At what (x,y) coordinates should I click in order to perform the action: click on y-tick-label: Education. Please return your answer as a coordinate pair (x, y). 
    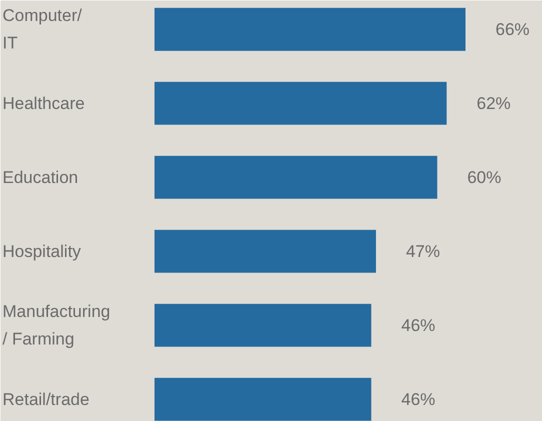
    Looking at the image, I should click on (40, 177).